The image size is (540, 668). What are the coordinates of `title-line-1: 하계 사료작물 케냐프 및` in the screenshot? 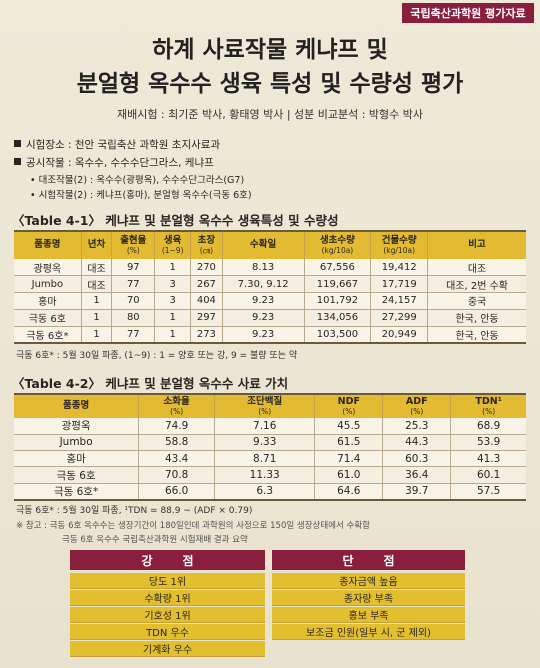 It's located at (270, 50).